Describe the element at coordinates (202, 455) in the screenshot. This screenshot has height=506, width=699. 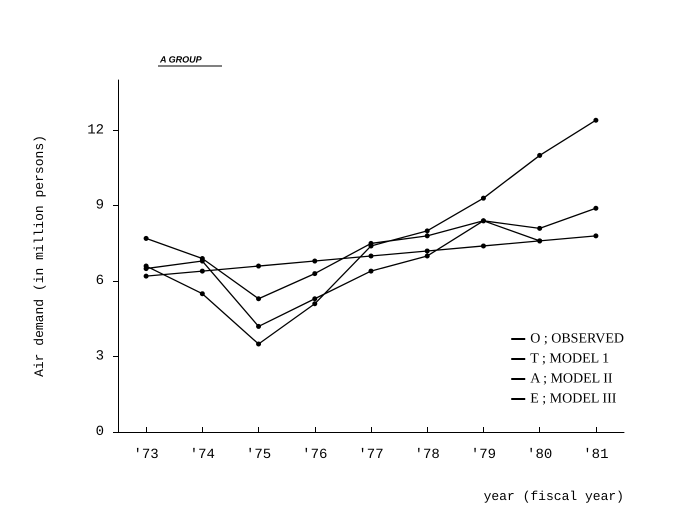
I see `x-tick-label: '74` at that location.